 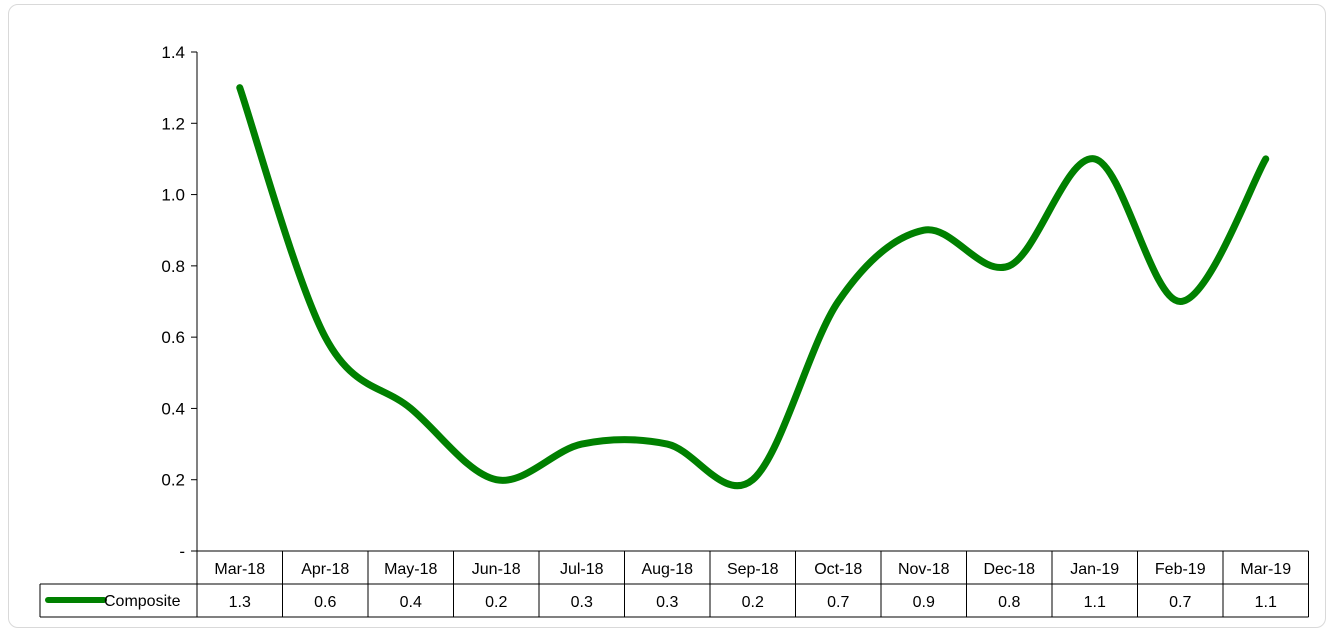 What do you see at coordinates (1009, 569) in the screenshot?
I see `x-category-label: Dec-18` at bounding box center [1009, 569].